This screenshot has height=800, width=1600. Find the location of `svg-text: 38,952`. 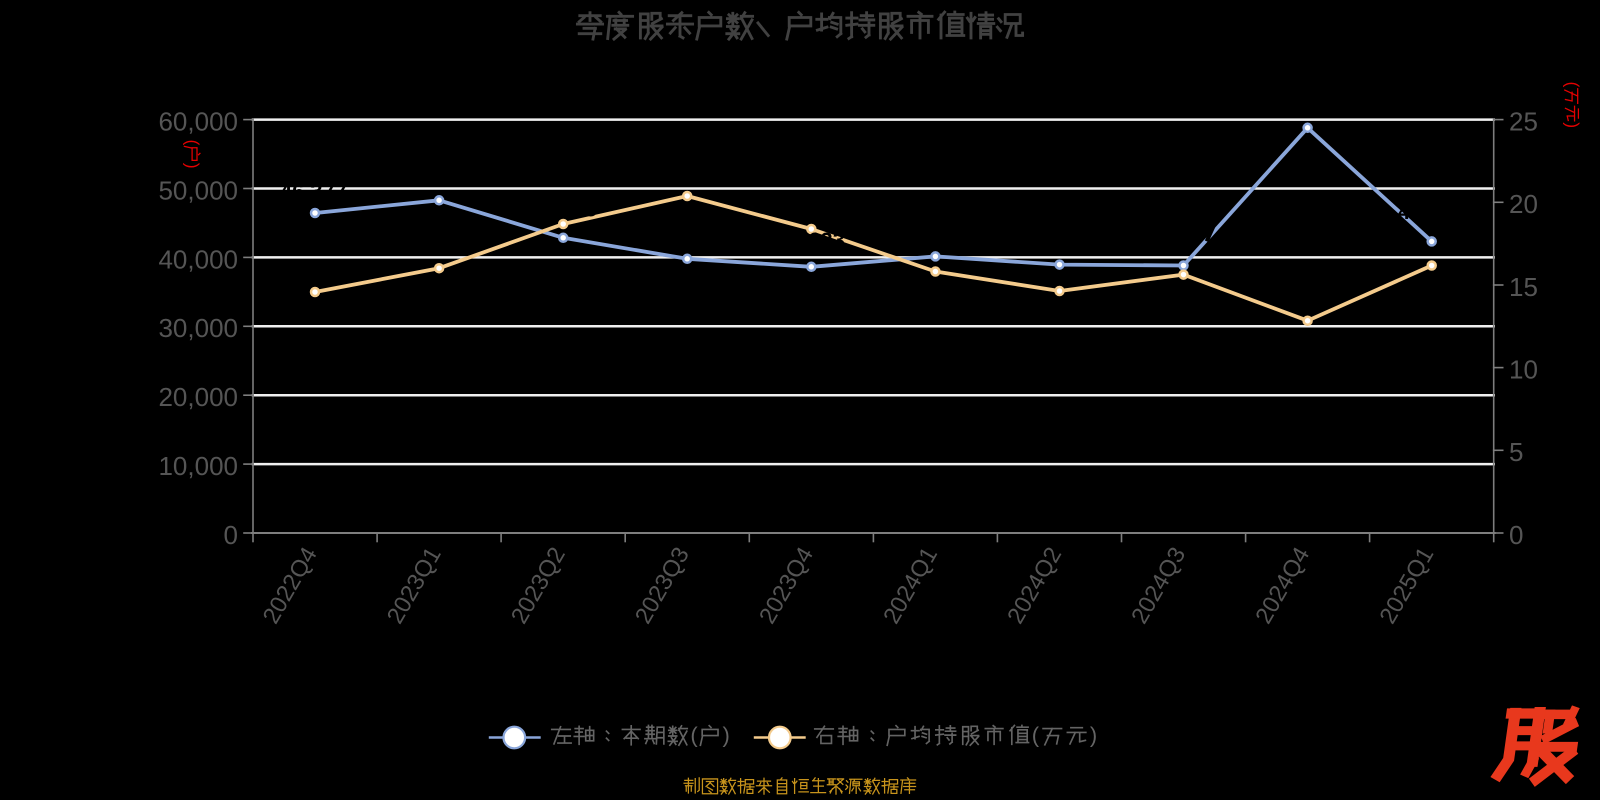

svg-text: 38,952 is located at coordinates (1059, 243).